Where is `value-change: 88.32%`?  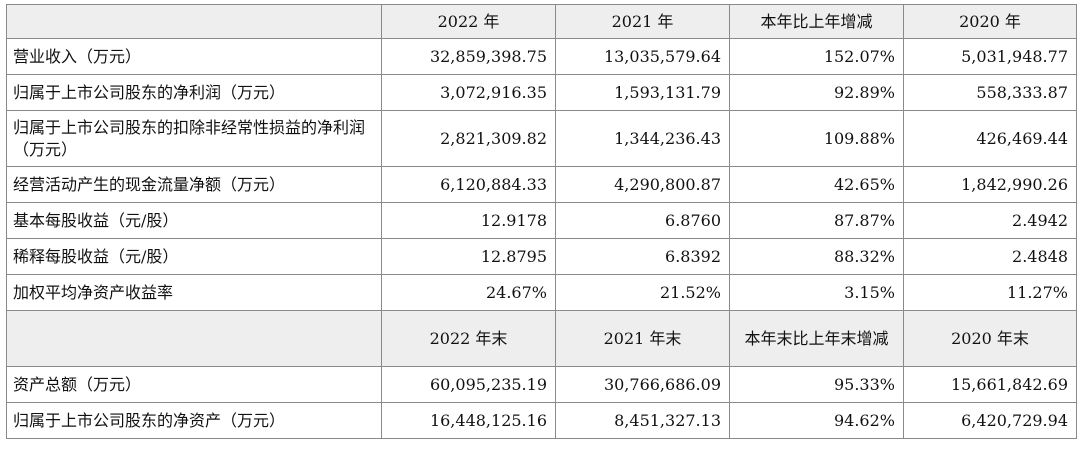 value-change: 88.32% is located at coordinates (816, 256).